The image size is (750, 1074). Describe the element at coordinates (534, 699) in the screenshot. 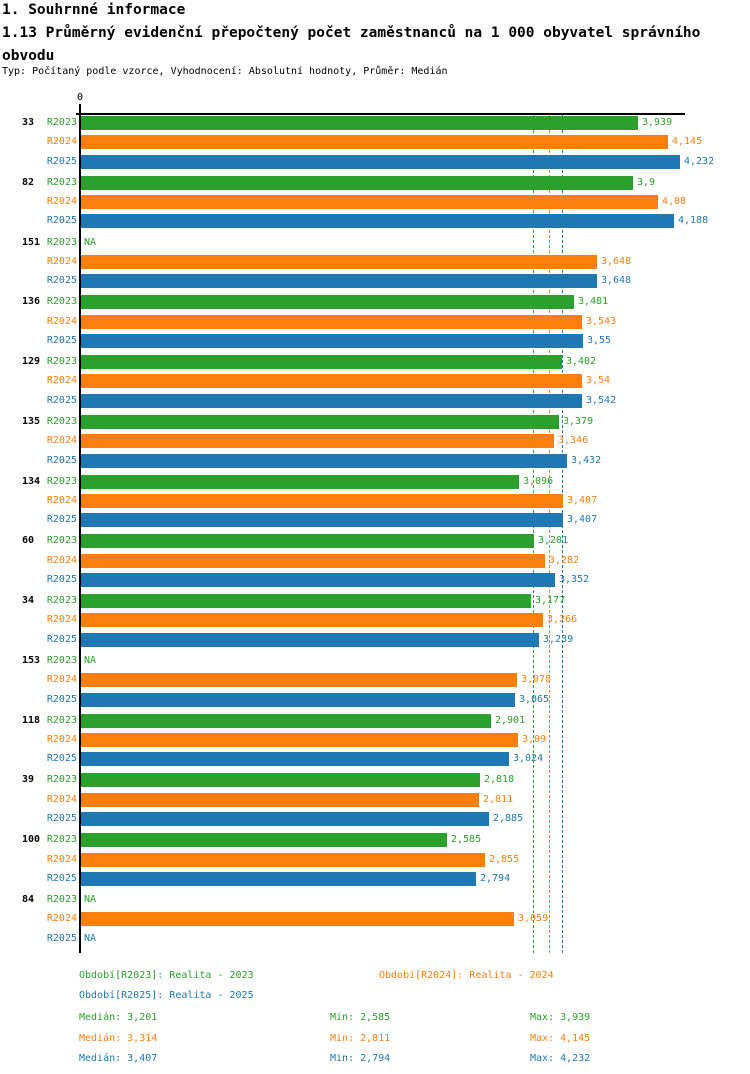

I see `value-label: 3,065` at that location.